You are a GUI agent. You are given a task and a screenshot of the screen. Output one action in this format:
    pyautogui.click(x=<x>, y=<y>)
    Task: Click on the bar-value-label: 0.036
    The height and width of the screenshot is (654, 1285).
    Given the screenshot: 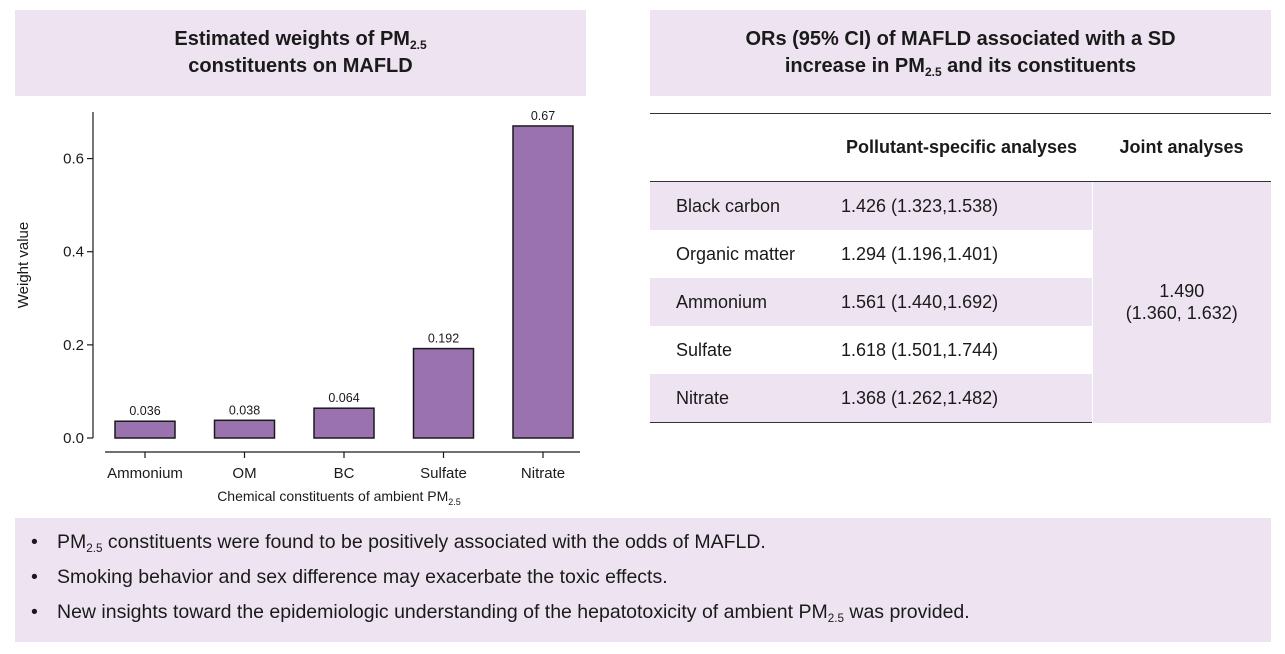 What is the action you would take?
    pyautogui.click(x=144, y=411)
    